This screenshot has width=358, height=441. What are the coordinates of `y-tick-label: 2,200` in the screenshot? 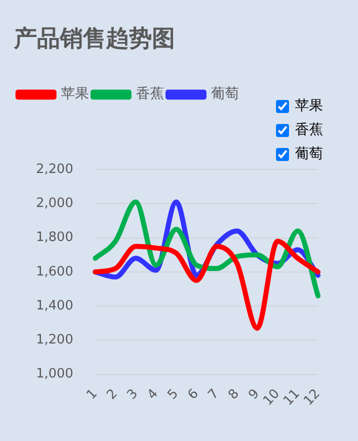 It's located at (55, 169).